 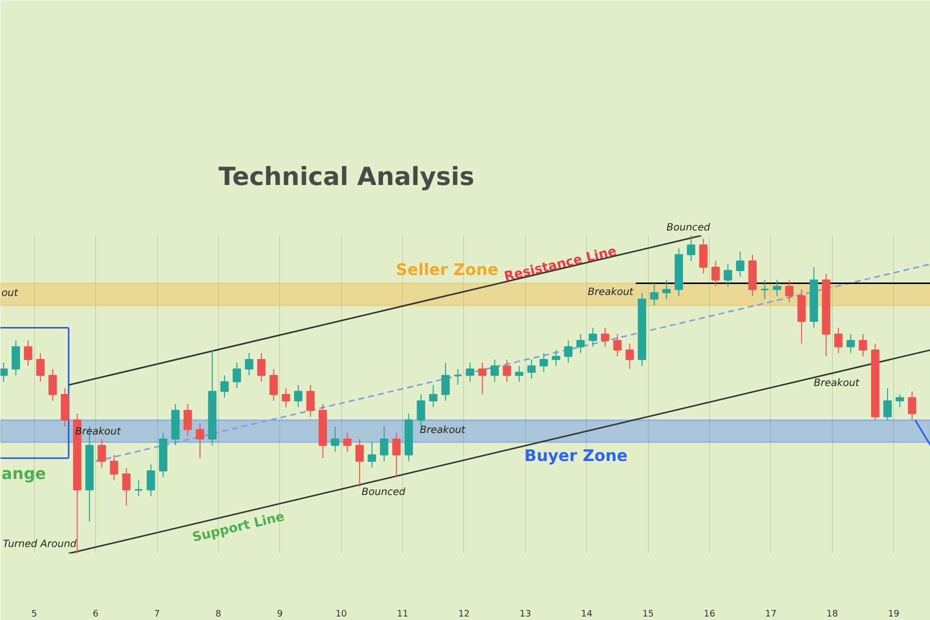 What do you see at coordinates (402, 615) in the screenshot?
I see `x-tick-label: 11` at bounding box center [402, 615].